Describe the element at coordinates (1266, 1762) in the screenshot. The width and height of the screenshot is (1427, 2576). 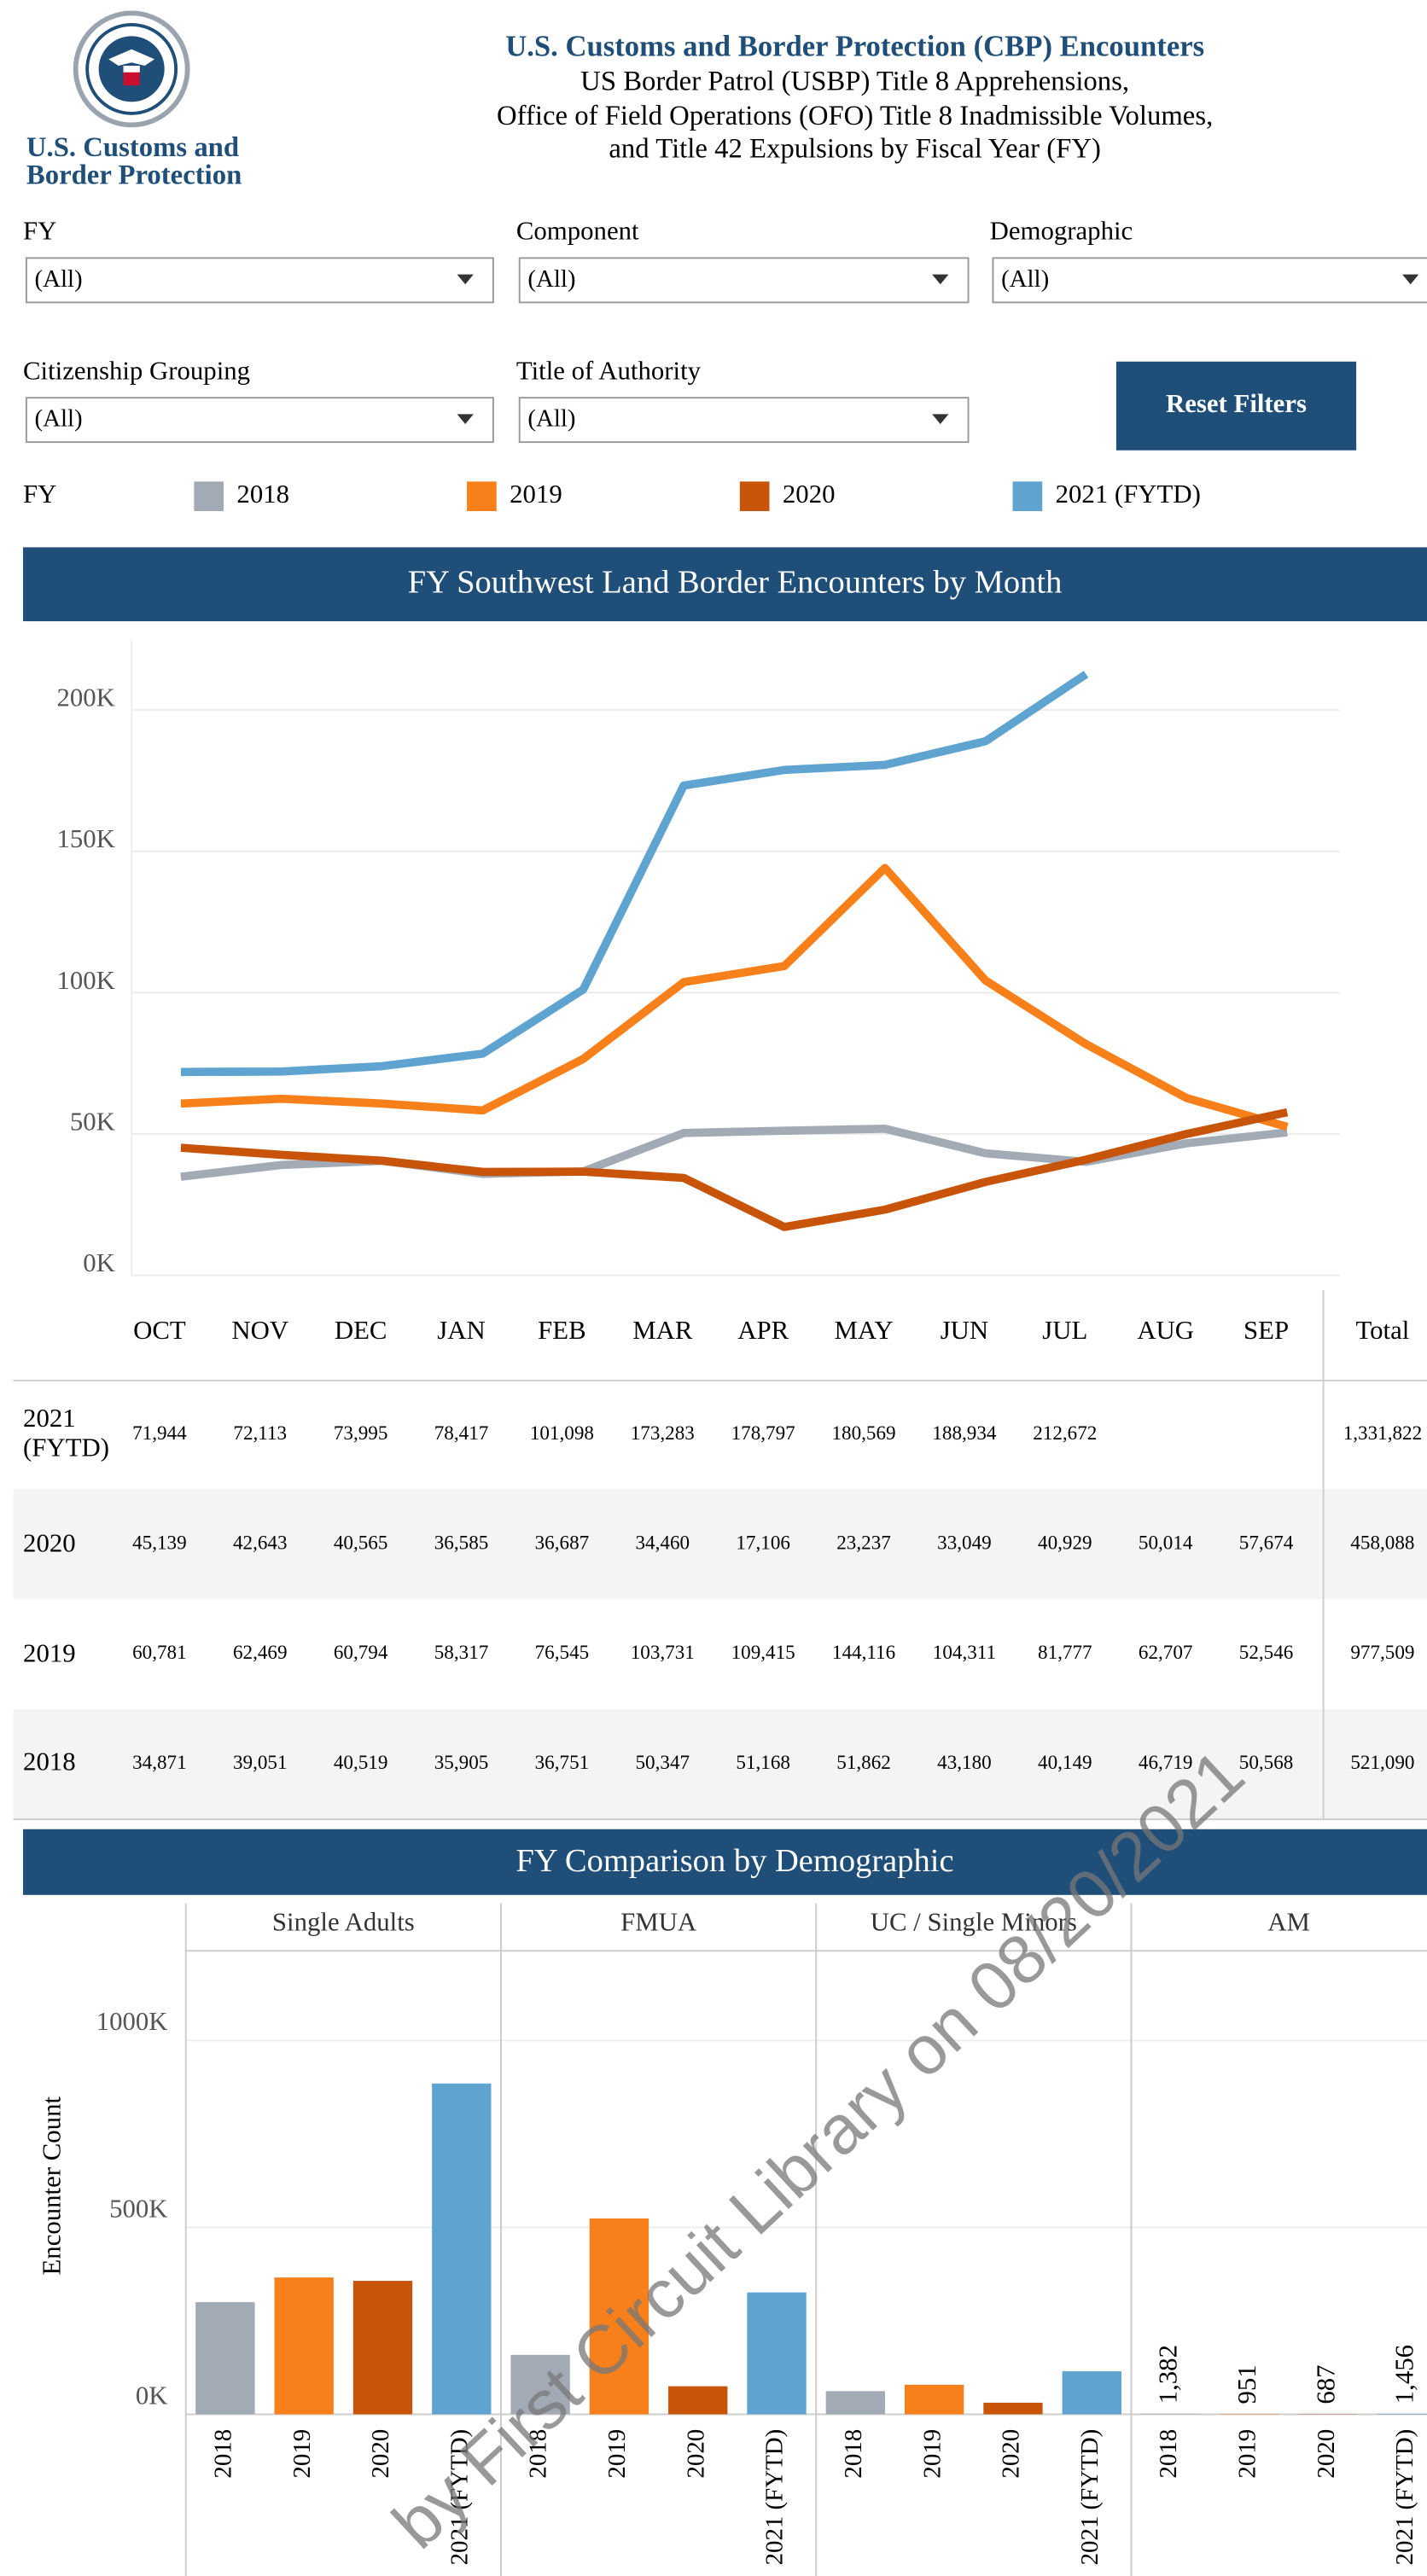
I see `table-cell: 50,568` at that location.